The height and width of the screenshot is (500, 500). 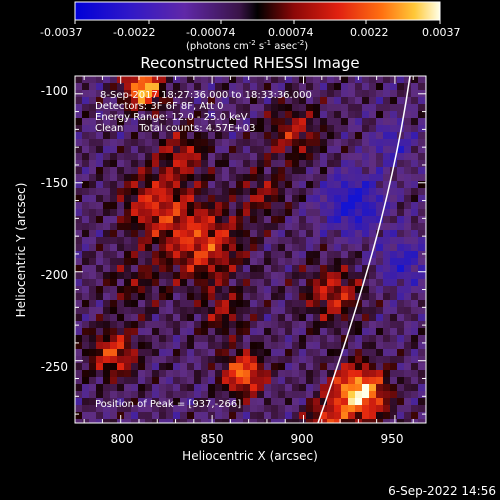 What do you see at coordinates (364, 249) in the screenshot?
I see `solar-limb` at bounding box center [364, 249].